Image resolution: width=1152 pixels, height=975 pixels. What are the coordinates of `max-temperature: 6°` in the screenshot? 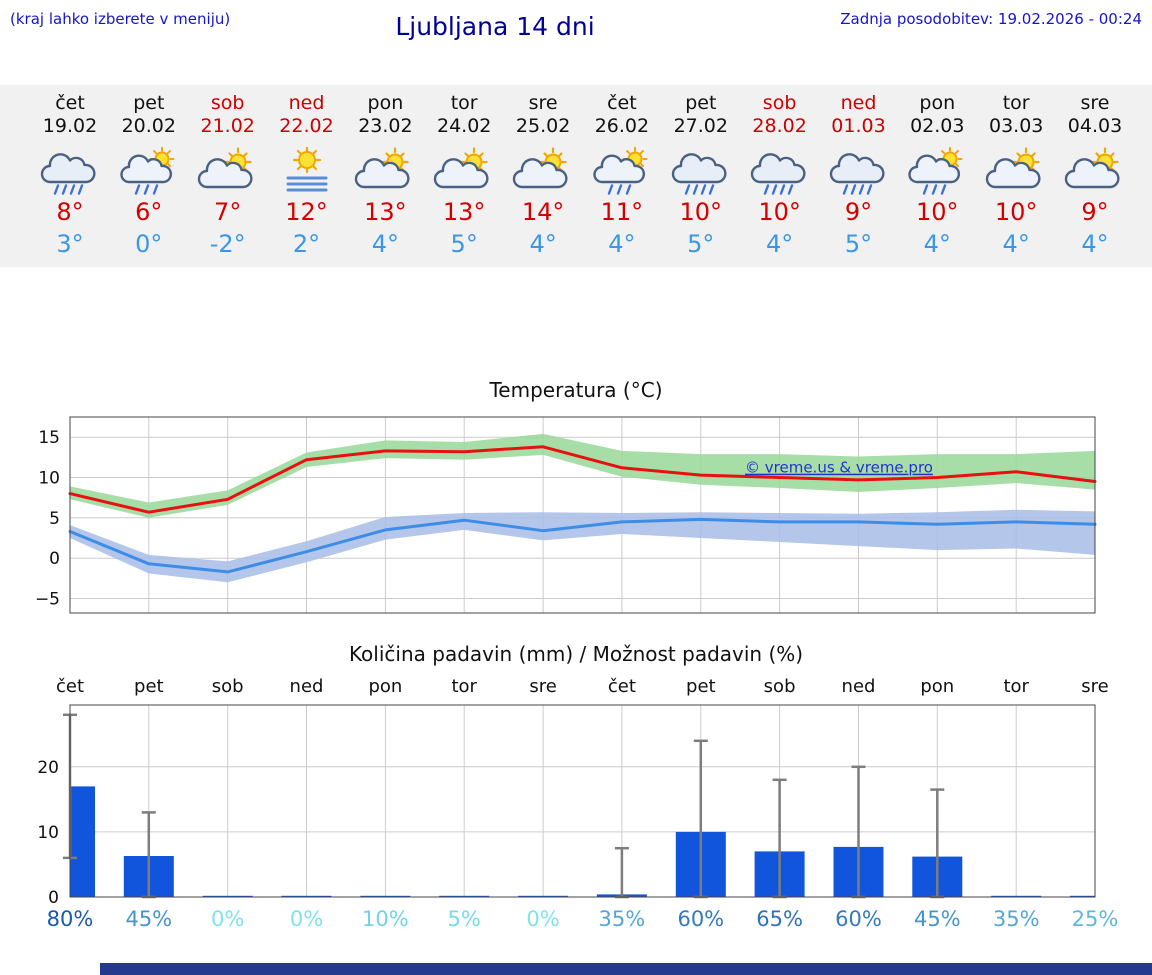 It's located at (149, 212).